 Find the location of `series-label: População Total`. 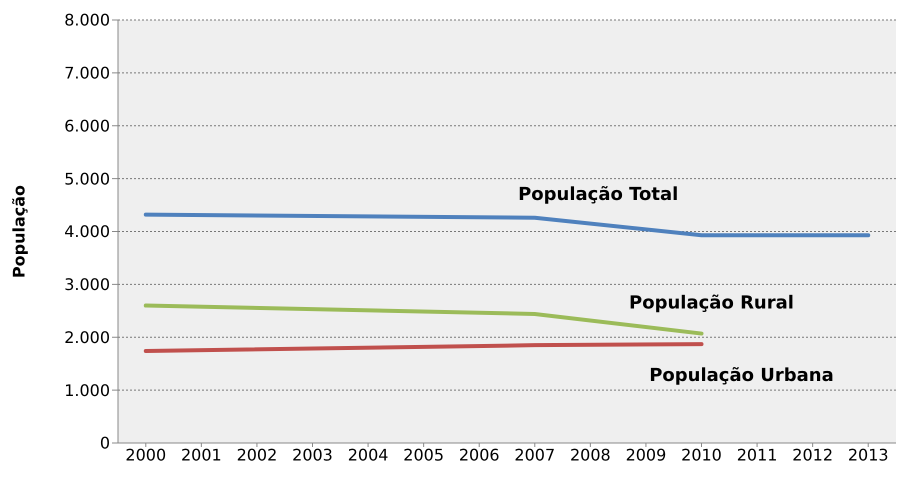

series-label: População Total is located at coordinates (598, 195).